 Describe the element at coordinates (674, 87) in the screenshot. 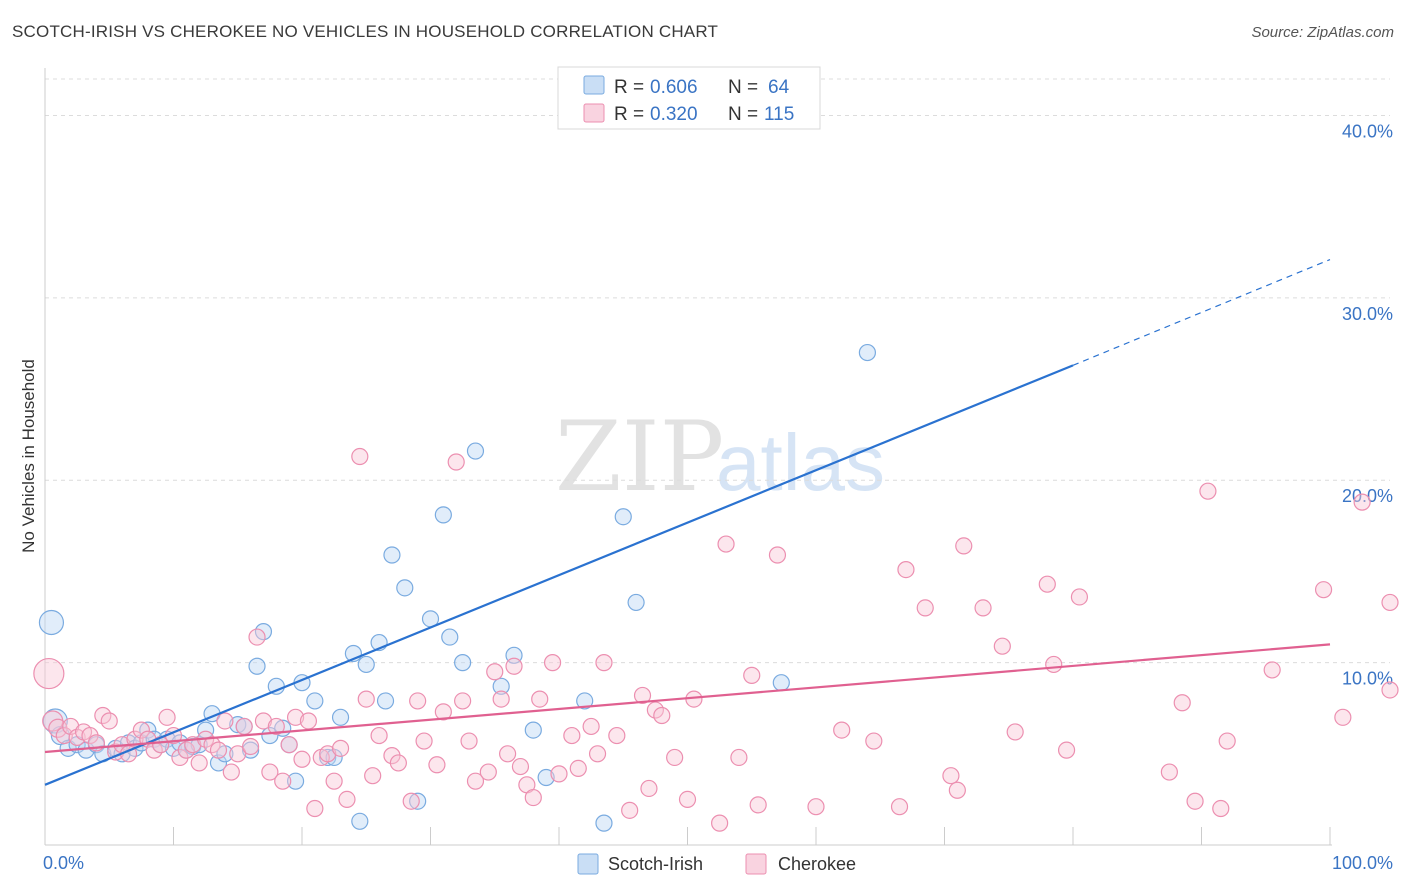

I see `legend-r-value-0: 0.606` at that location.